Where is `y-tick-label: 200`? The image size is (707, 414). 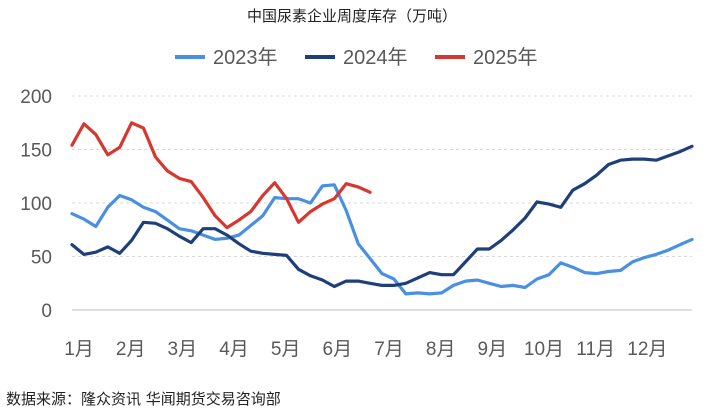
y-tick-label: 200 is located at coordinates (36, 97).